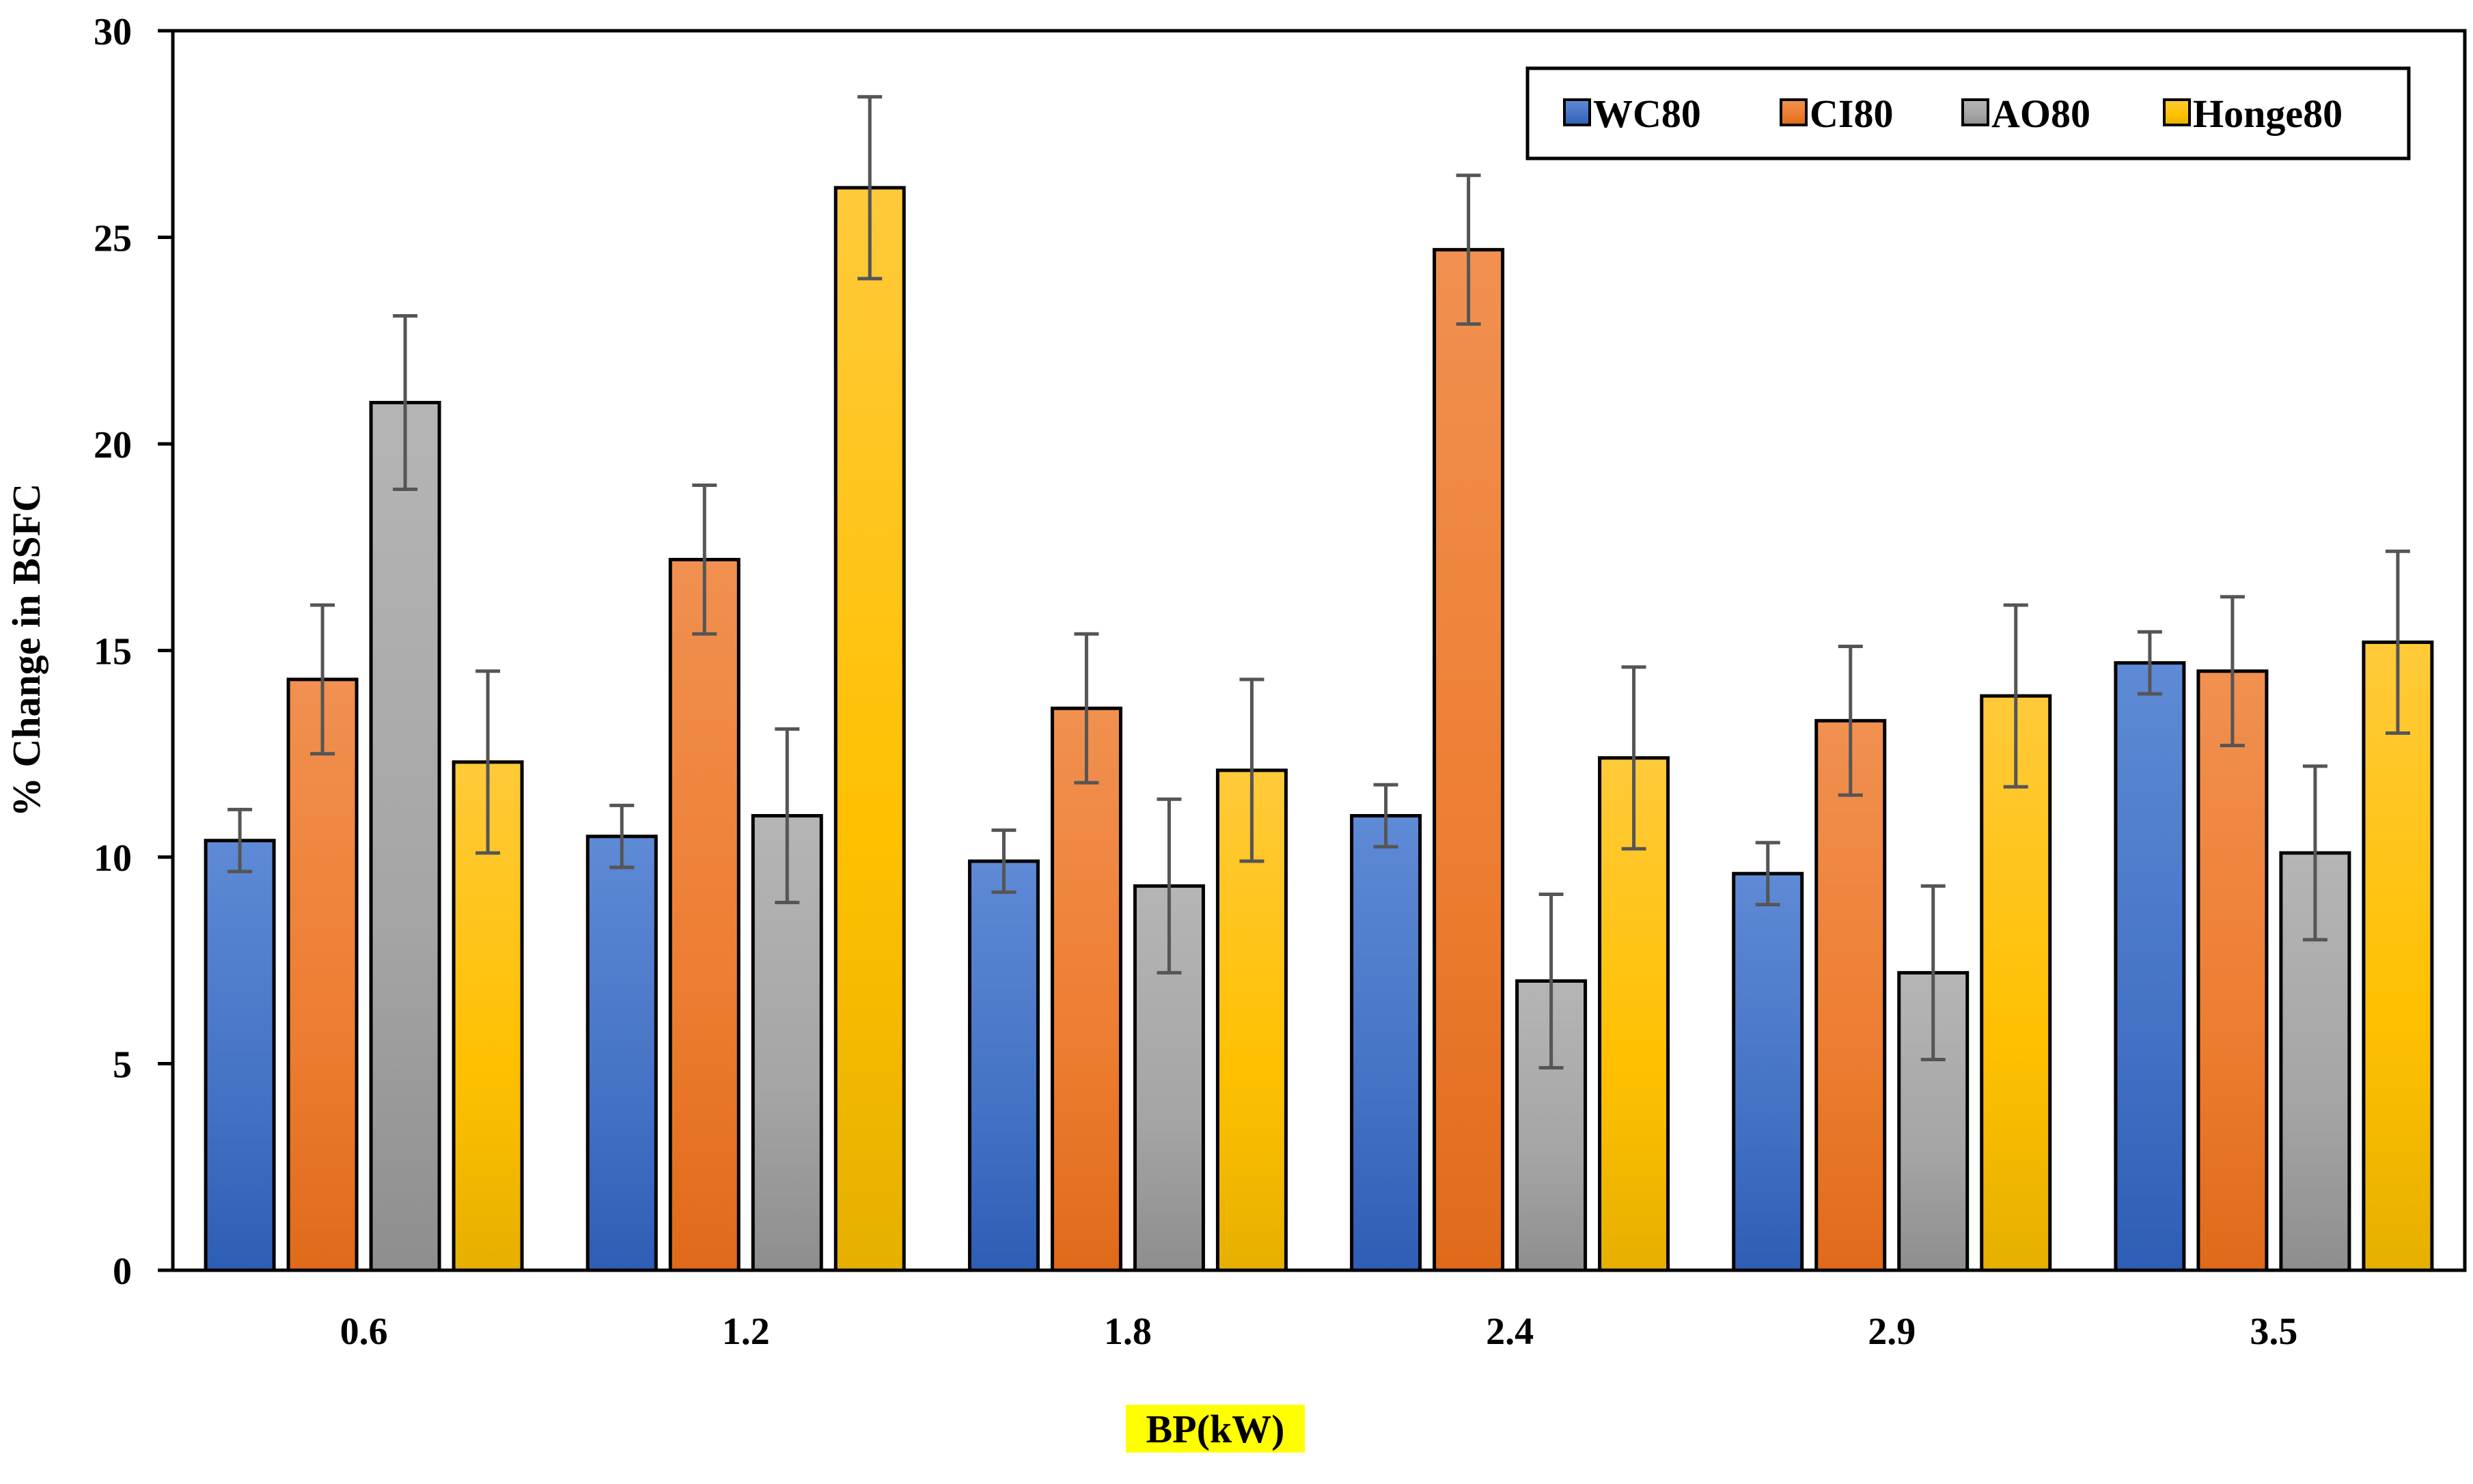 The width and height of the screenshot is (2473, 1484). Describe the element at coordinates (1086, 989) in the screenshot. I see `bar-ci80-1.8` at that location.